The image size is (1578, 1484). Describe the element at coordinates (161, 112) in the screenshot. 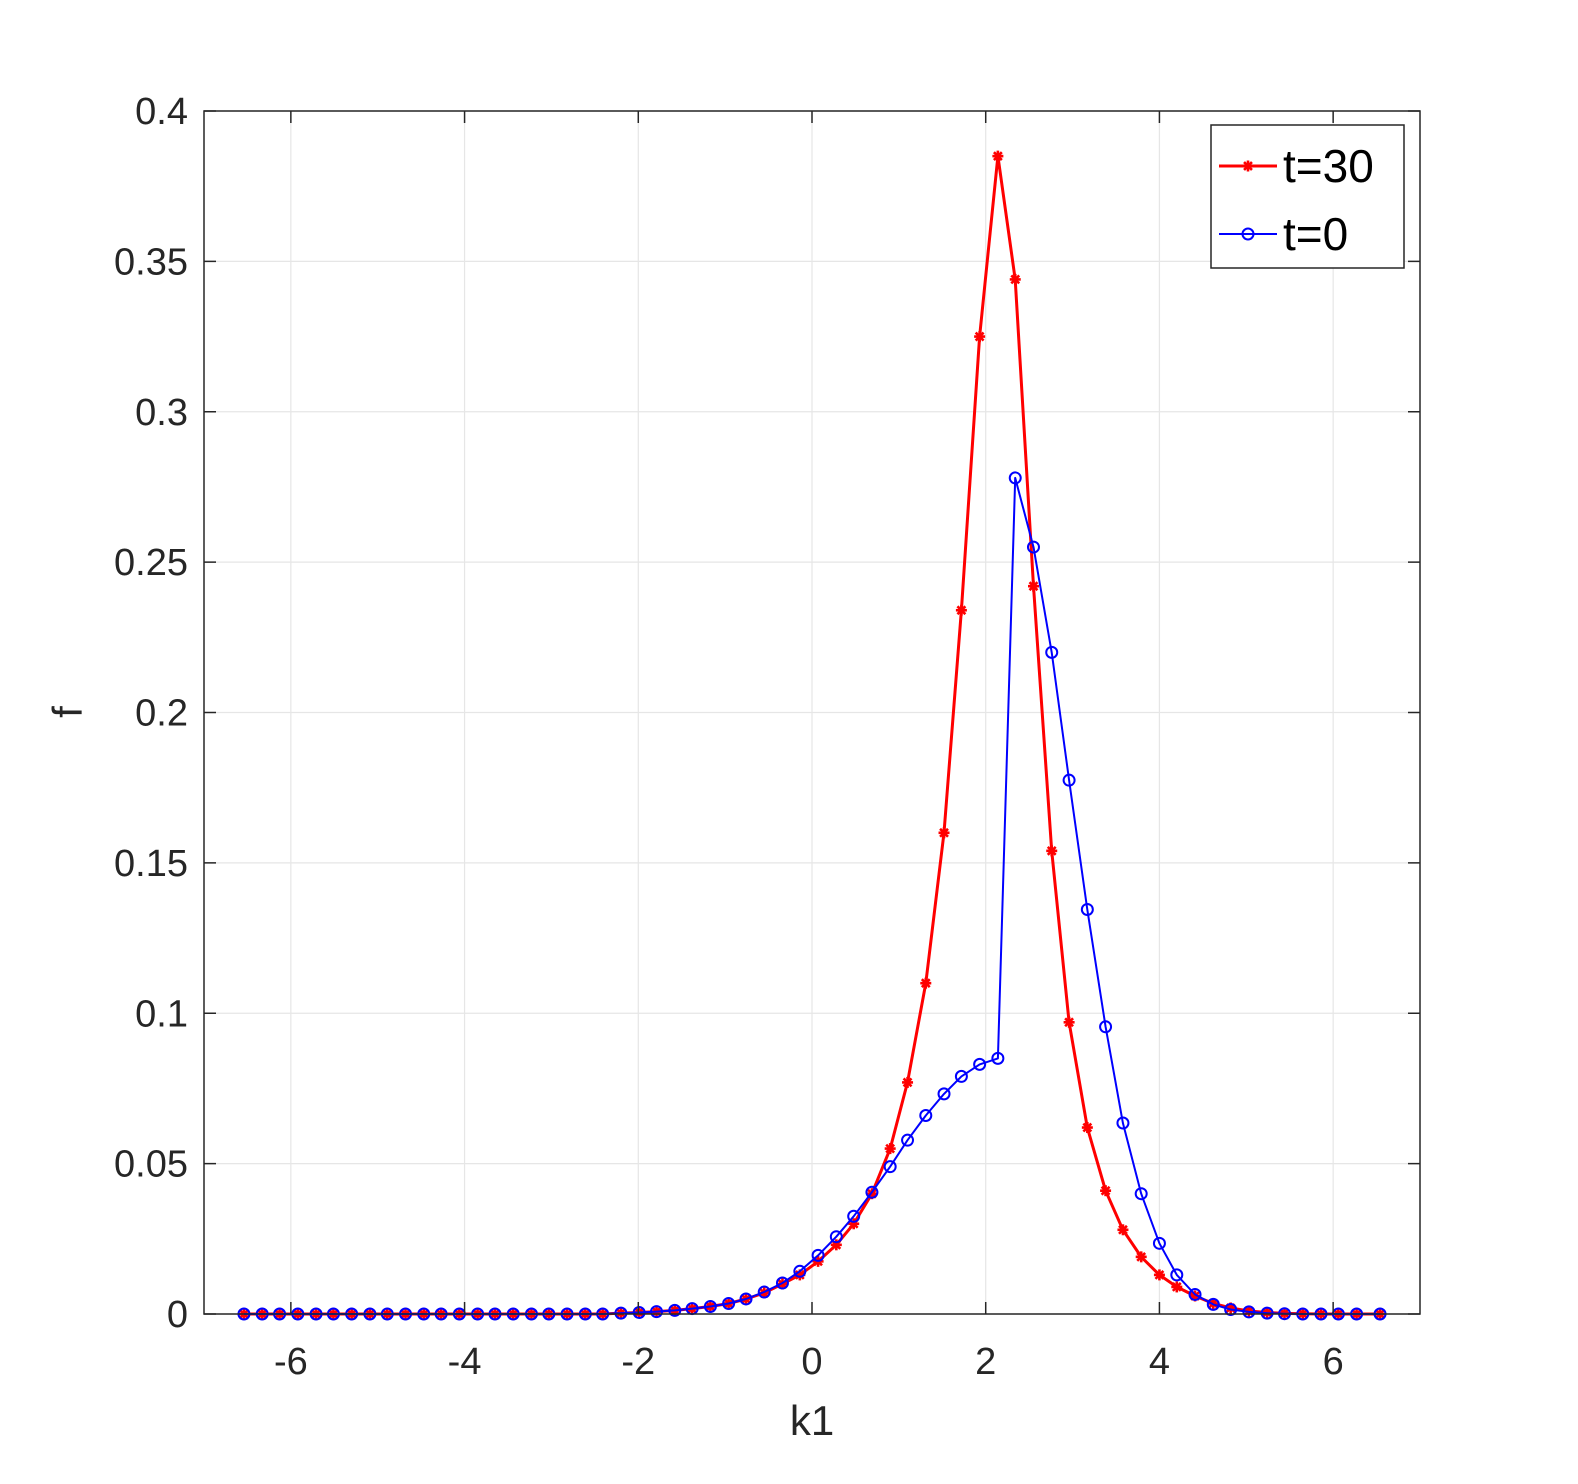

I see `y-tick-label: 0.4` at that location.